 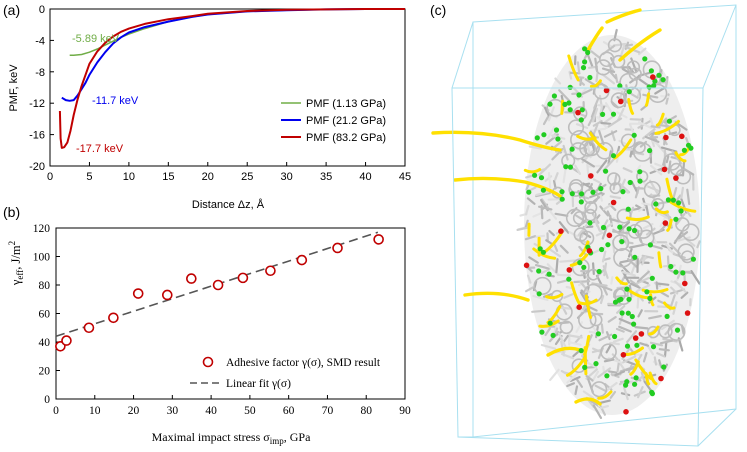 What do you see at coordinates (100, 149) in the screenshot?
I see `annotation-red: -17.7 keV` at bounding box center [100, 149].